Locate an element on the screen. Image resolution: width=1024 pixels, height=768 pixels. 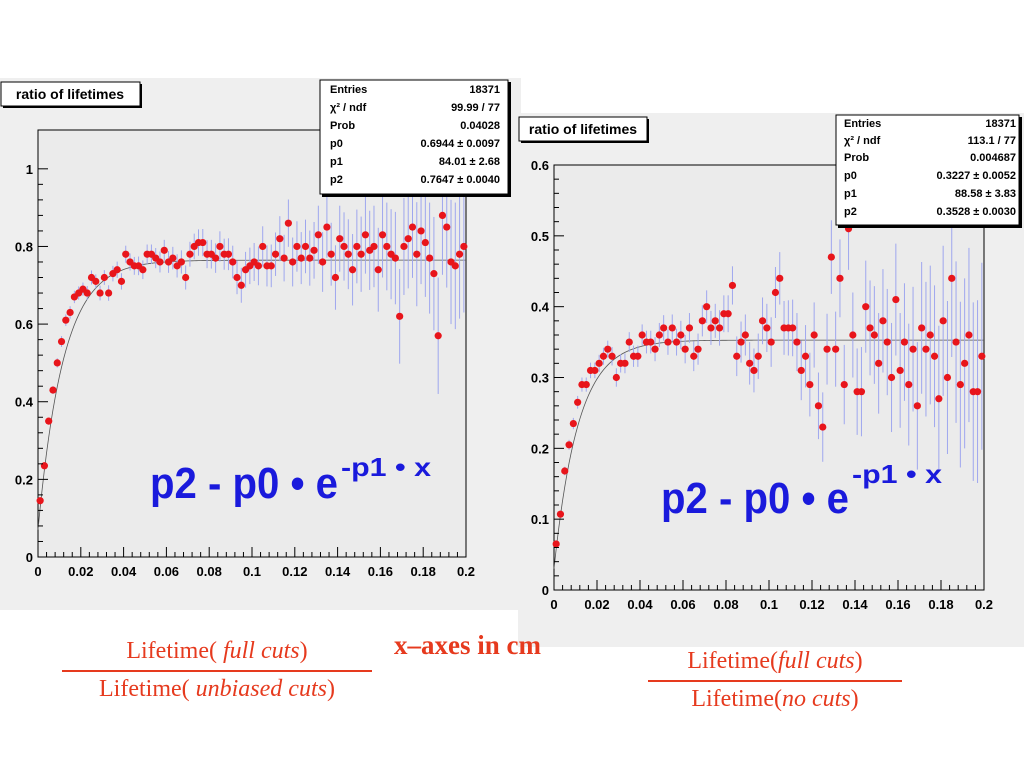
x-tick-label: 0.18 is located at coordinates (423, 571).